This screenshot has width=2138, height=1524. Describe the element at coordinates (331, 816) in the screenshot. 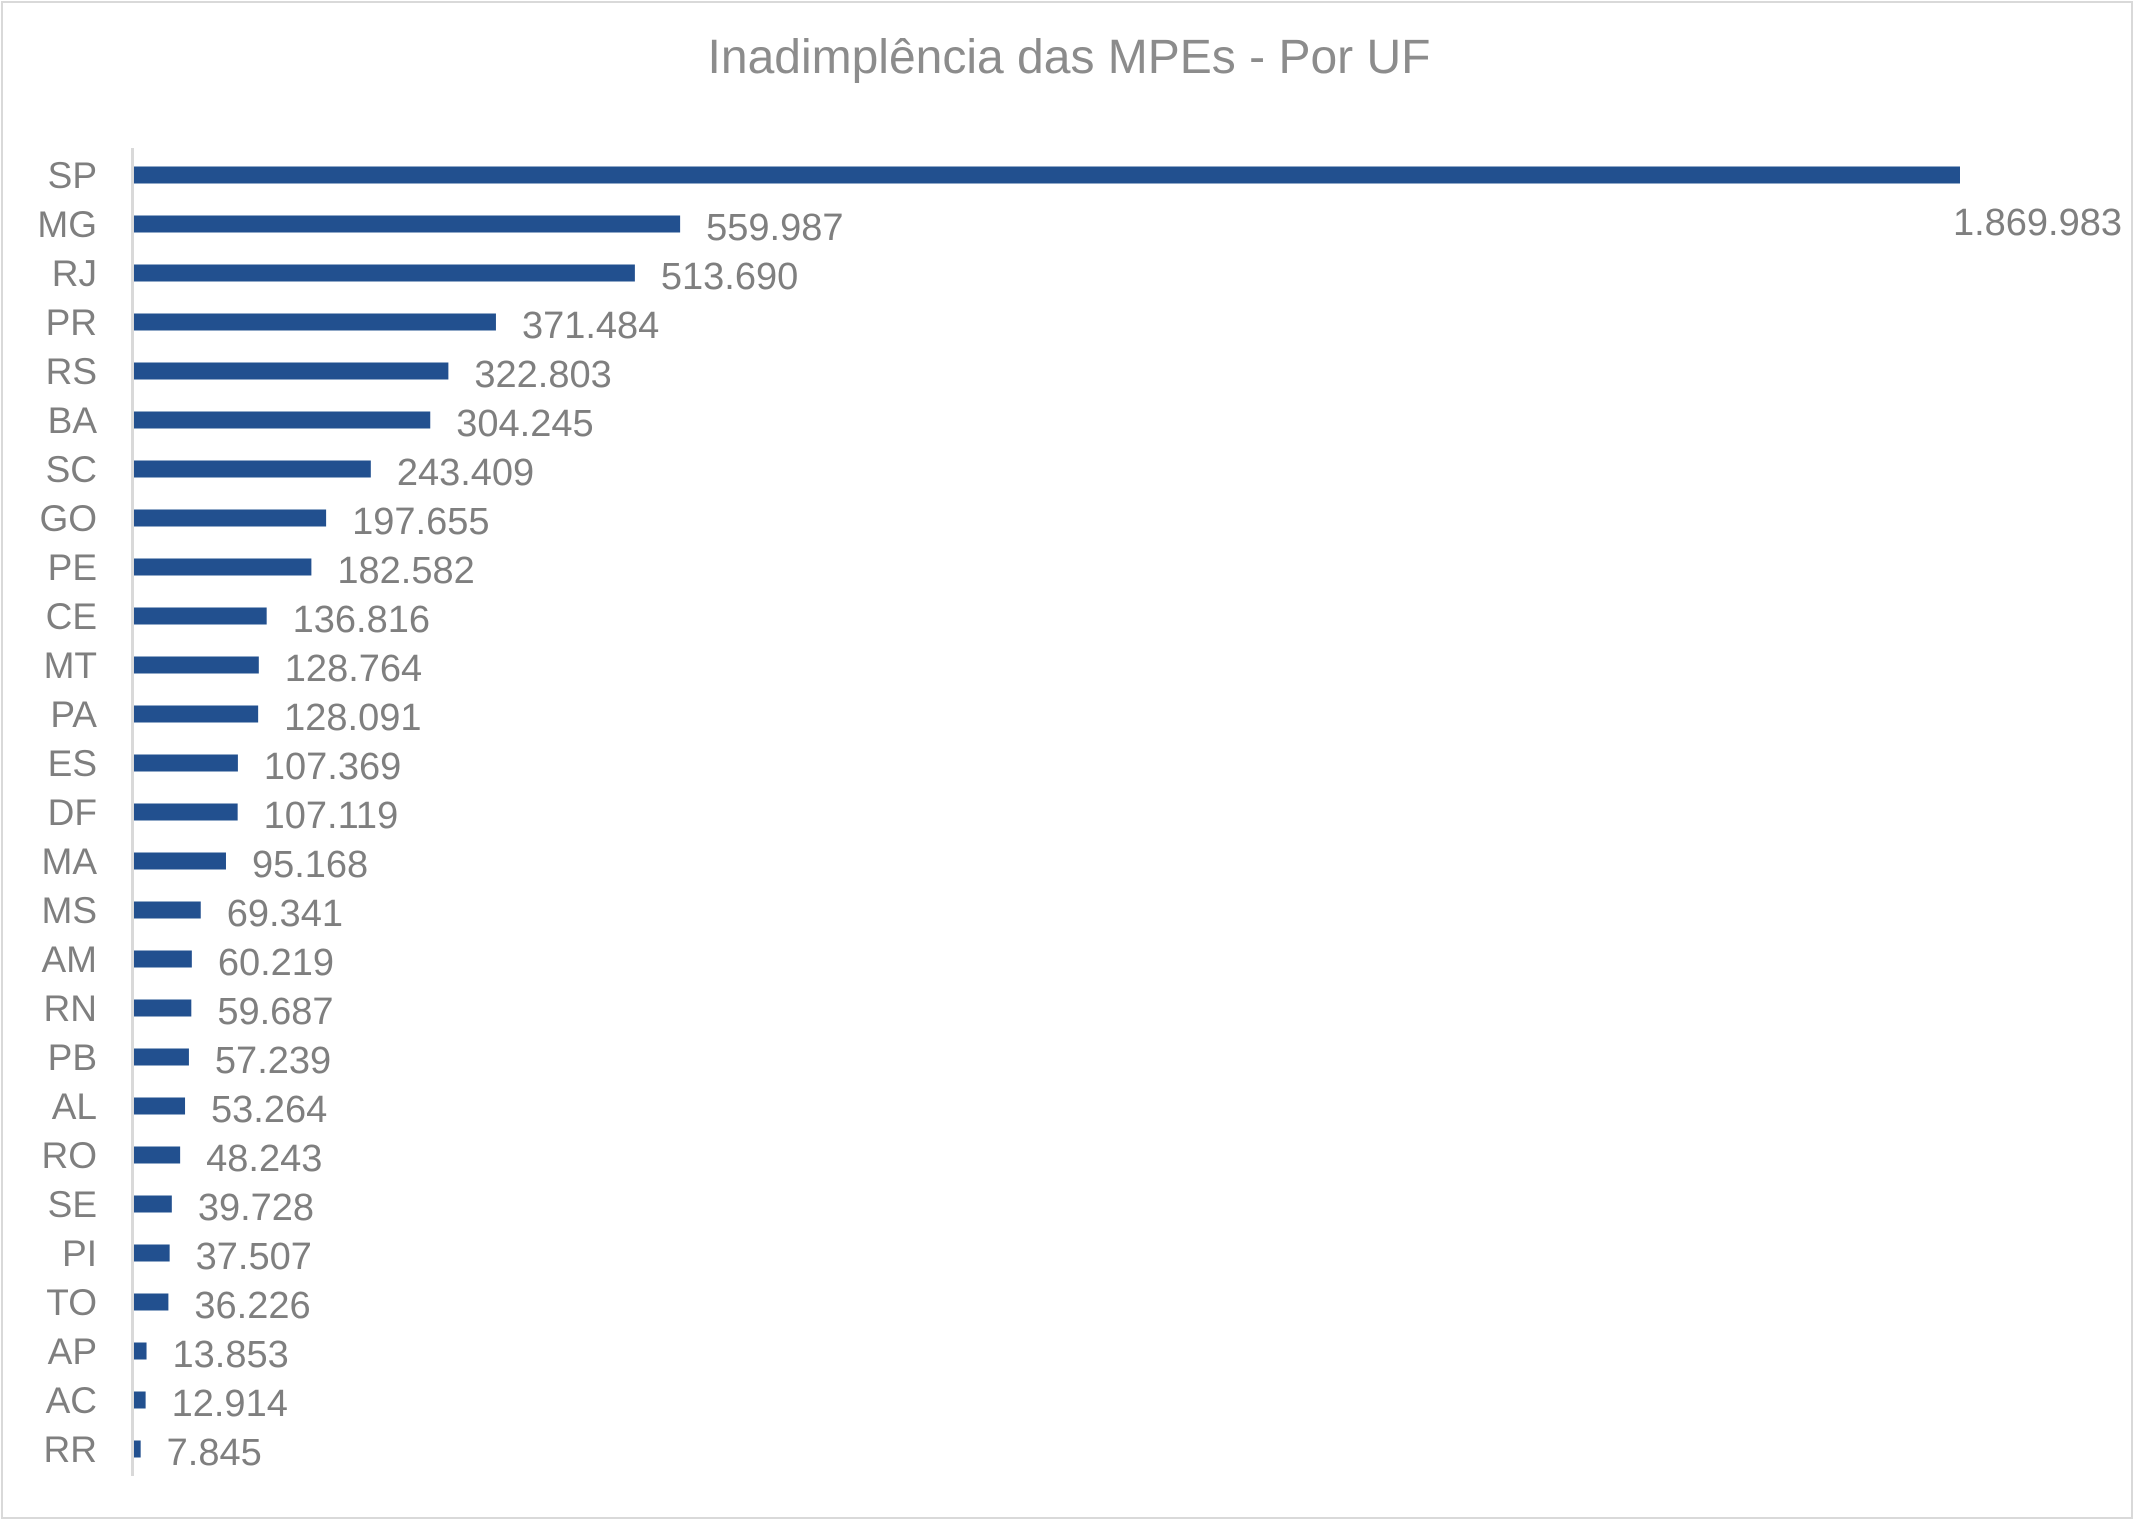

I see `value-label-df: 107.119` at that location.